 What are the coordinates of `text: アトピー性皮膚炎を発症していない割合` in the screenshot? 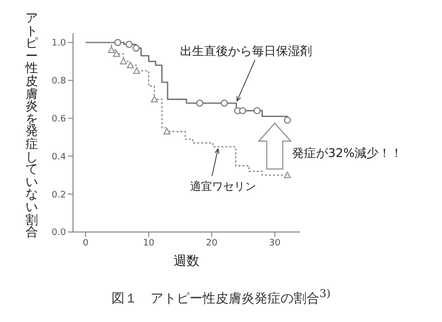 It's located at (32, 125).